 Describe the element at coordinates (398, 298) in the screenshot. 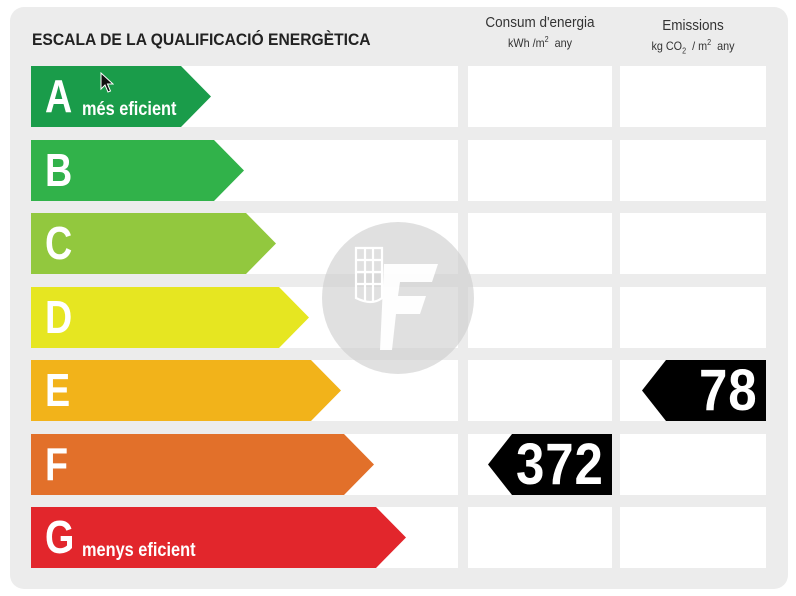

I see `logo-watermark-icon` at that location.